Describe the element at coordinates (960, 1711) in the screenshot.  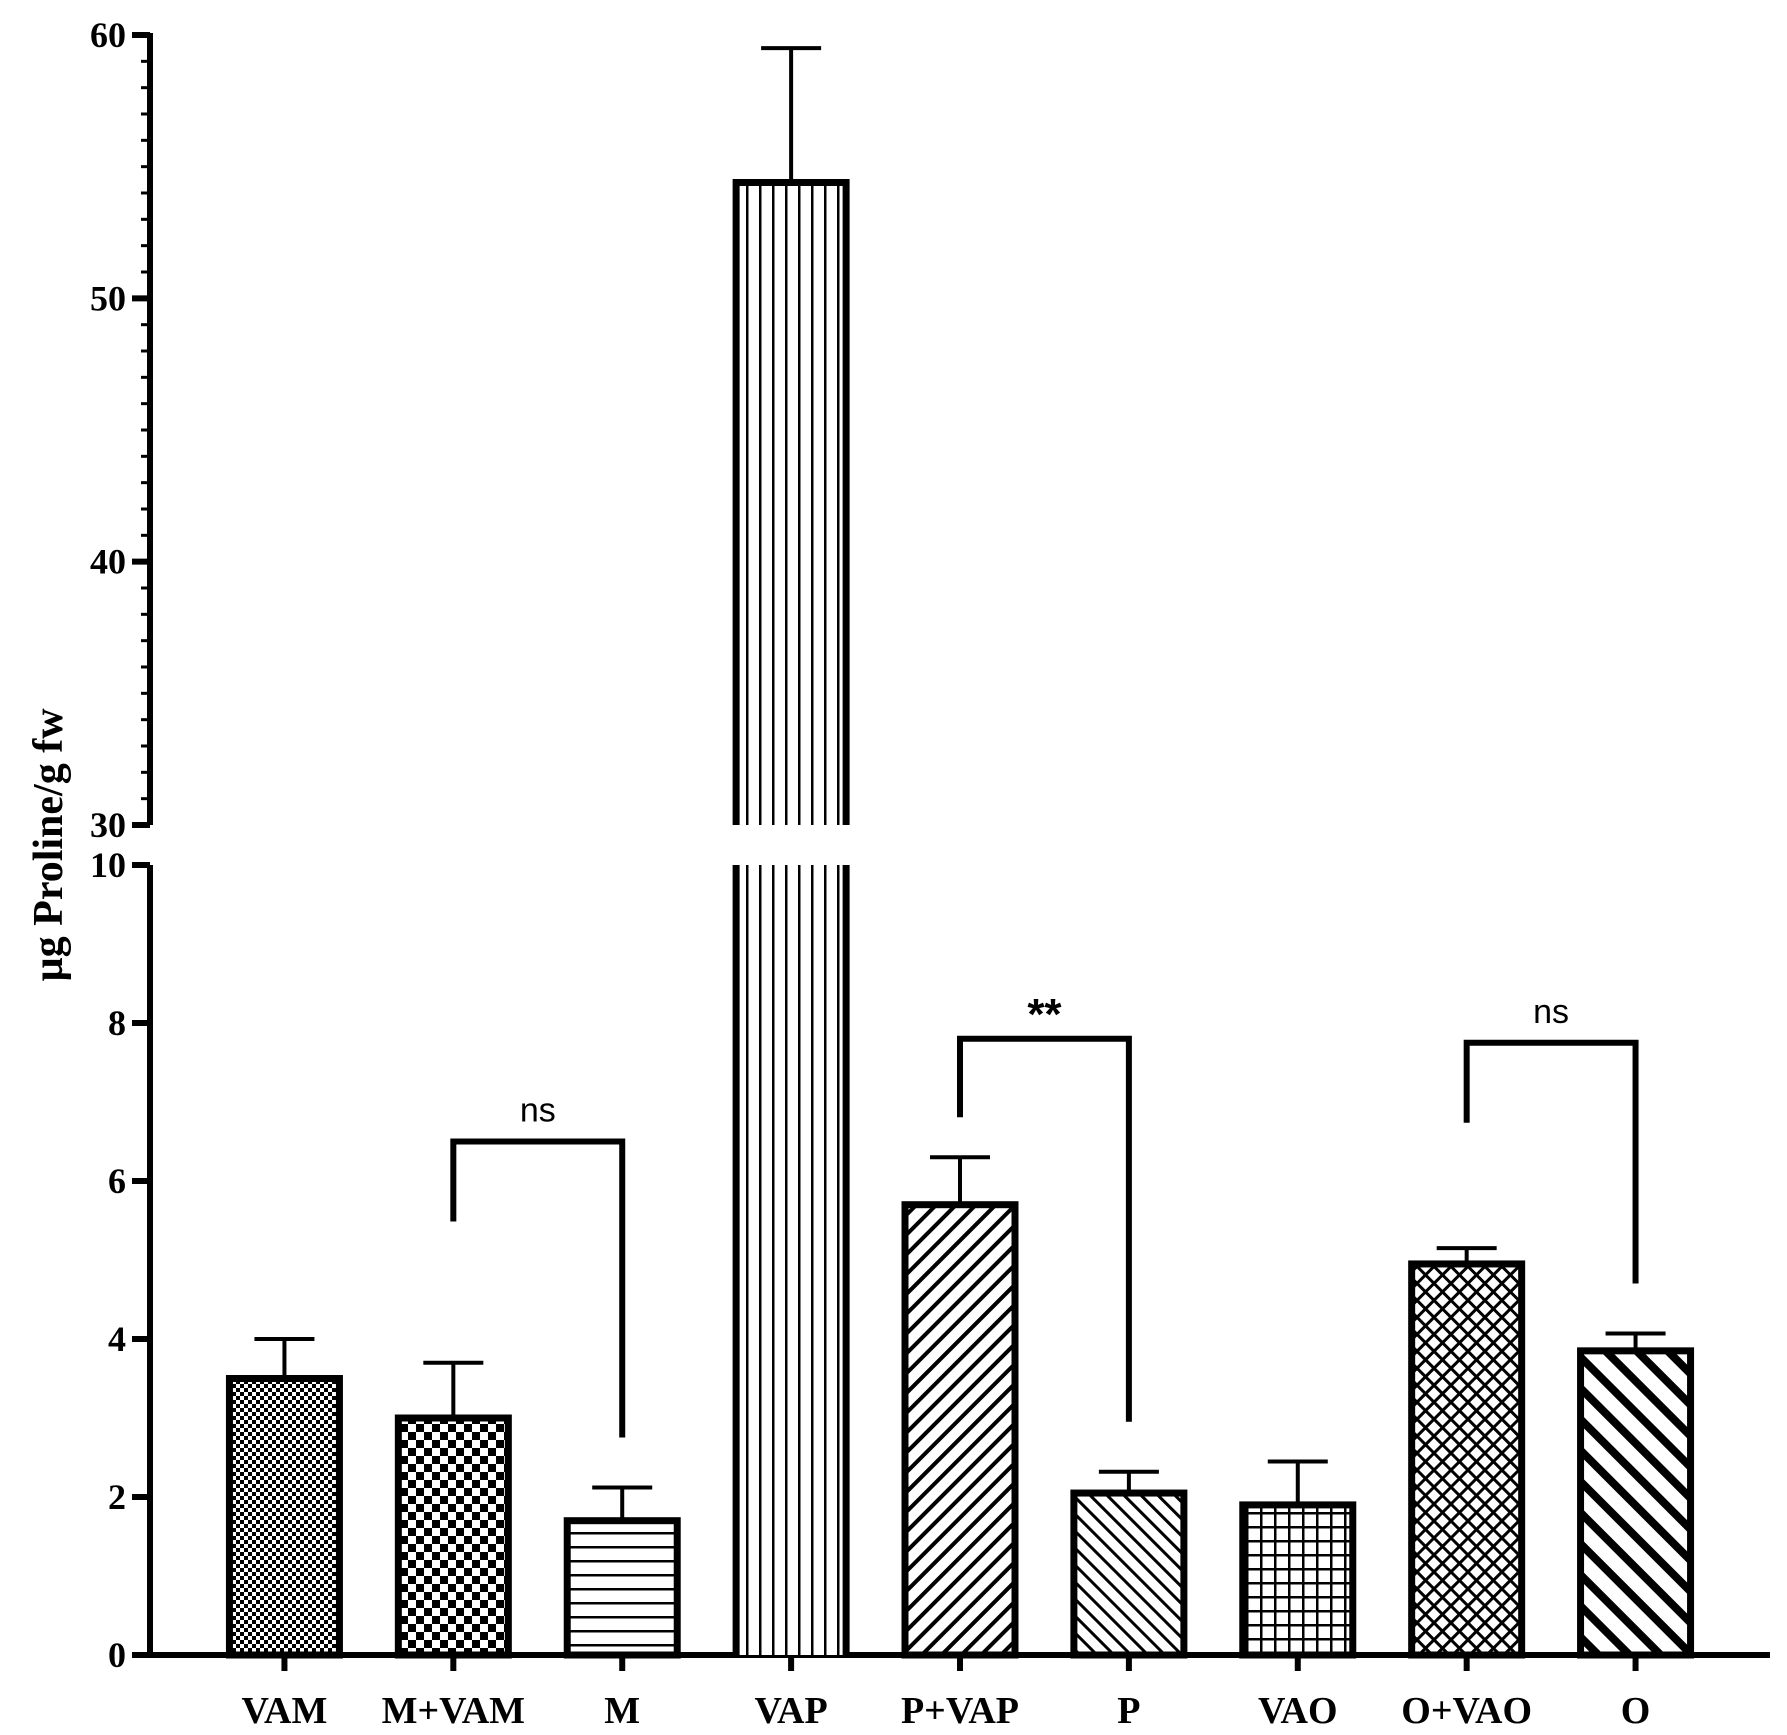
I see `x-tick-label: P+VAP` at that location.